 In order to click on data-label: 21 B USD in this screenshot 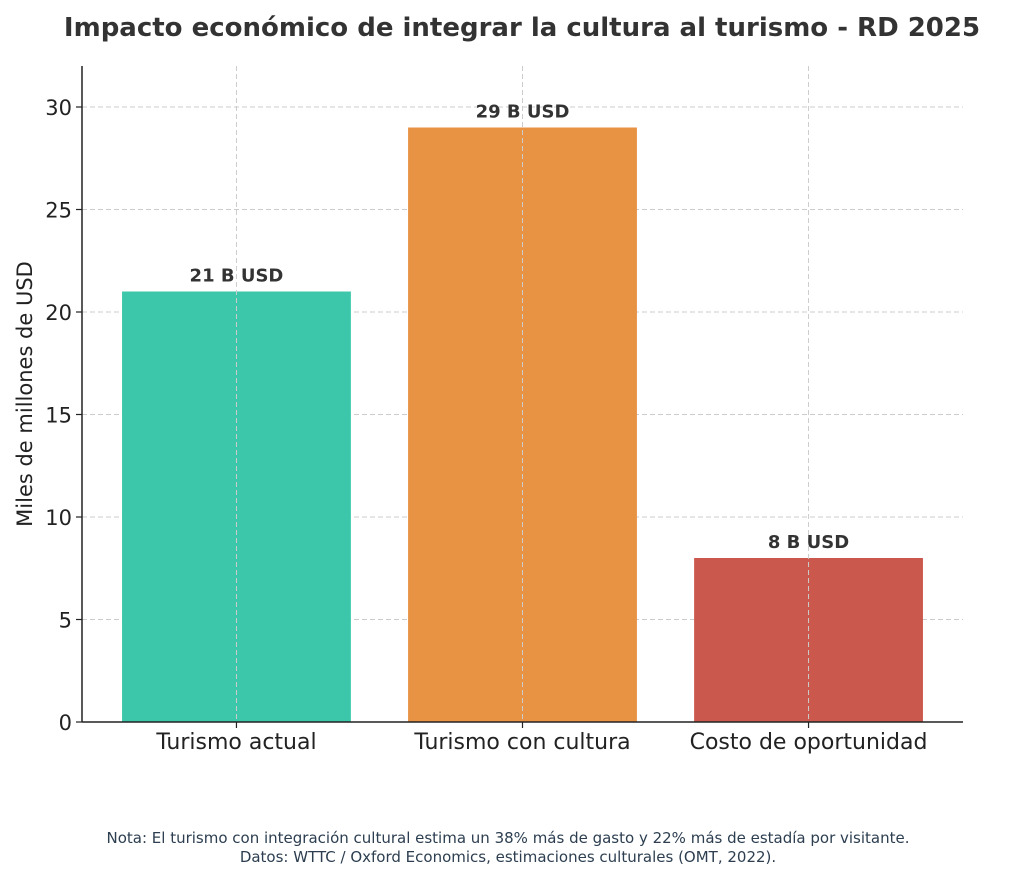, I will do `click(237, 276)`.